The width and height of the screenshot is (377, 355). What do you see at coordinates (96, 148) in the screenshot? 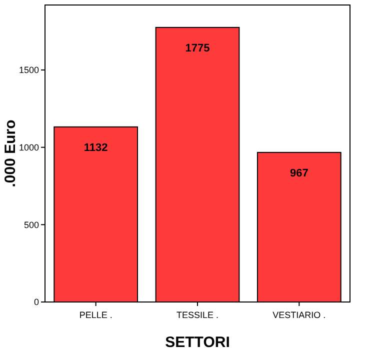
I see `data-label: 1132` at bounding box center [96, 148].